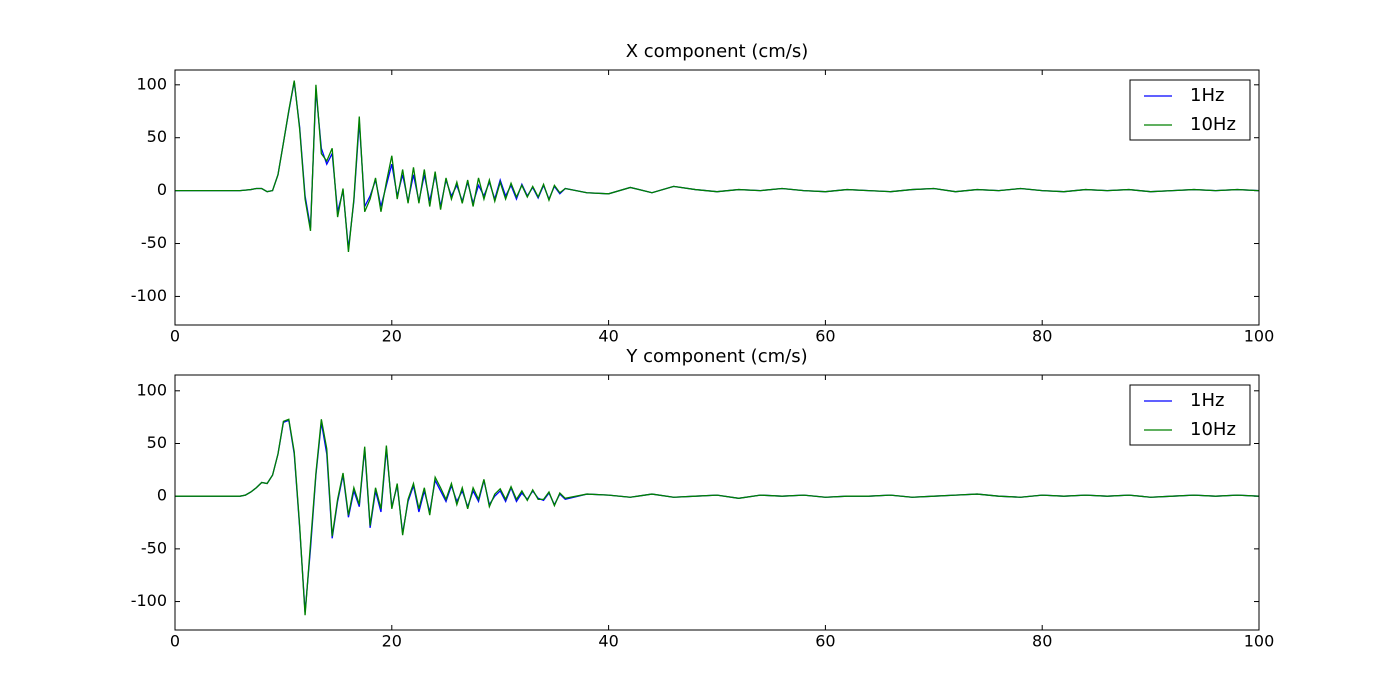  Describe the element at coordinates (717, 51) in the screenshot. I see `chart-title: X component (cm/s)` at that location.